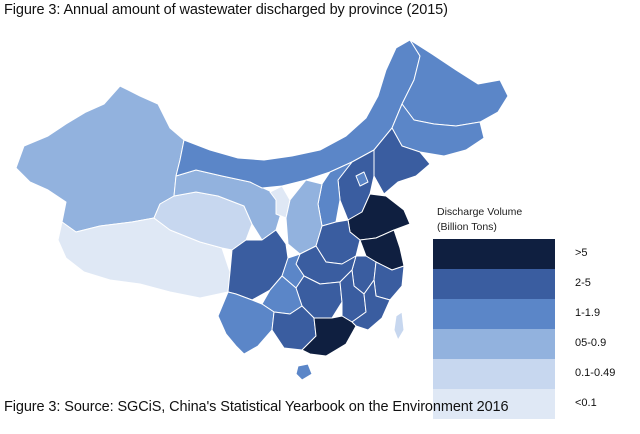  I want to click on region-jilin, so click(438, 130).